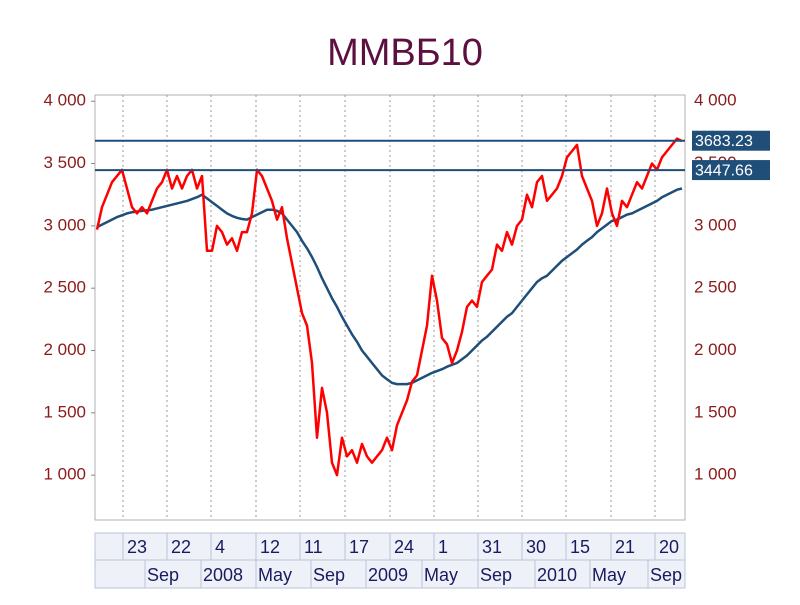  Describe the element at coordinates (580, 547) in the screenshot. I see `x-tick-label: 15` at that location.